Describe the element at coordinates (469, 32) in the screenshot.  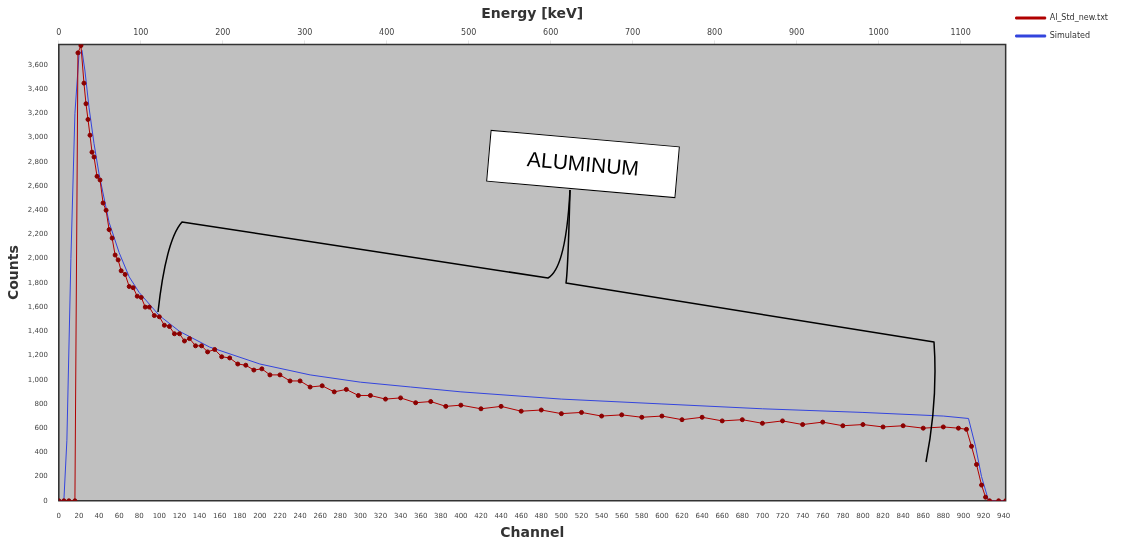
I see `x2-tick-label: 500` at that location.